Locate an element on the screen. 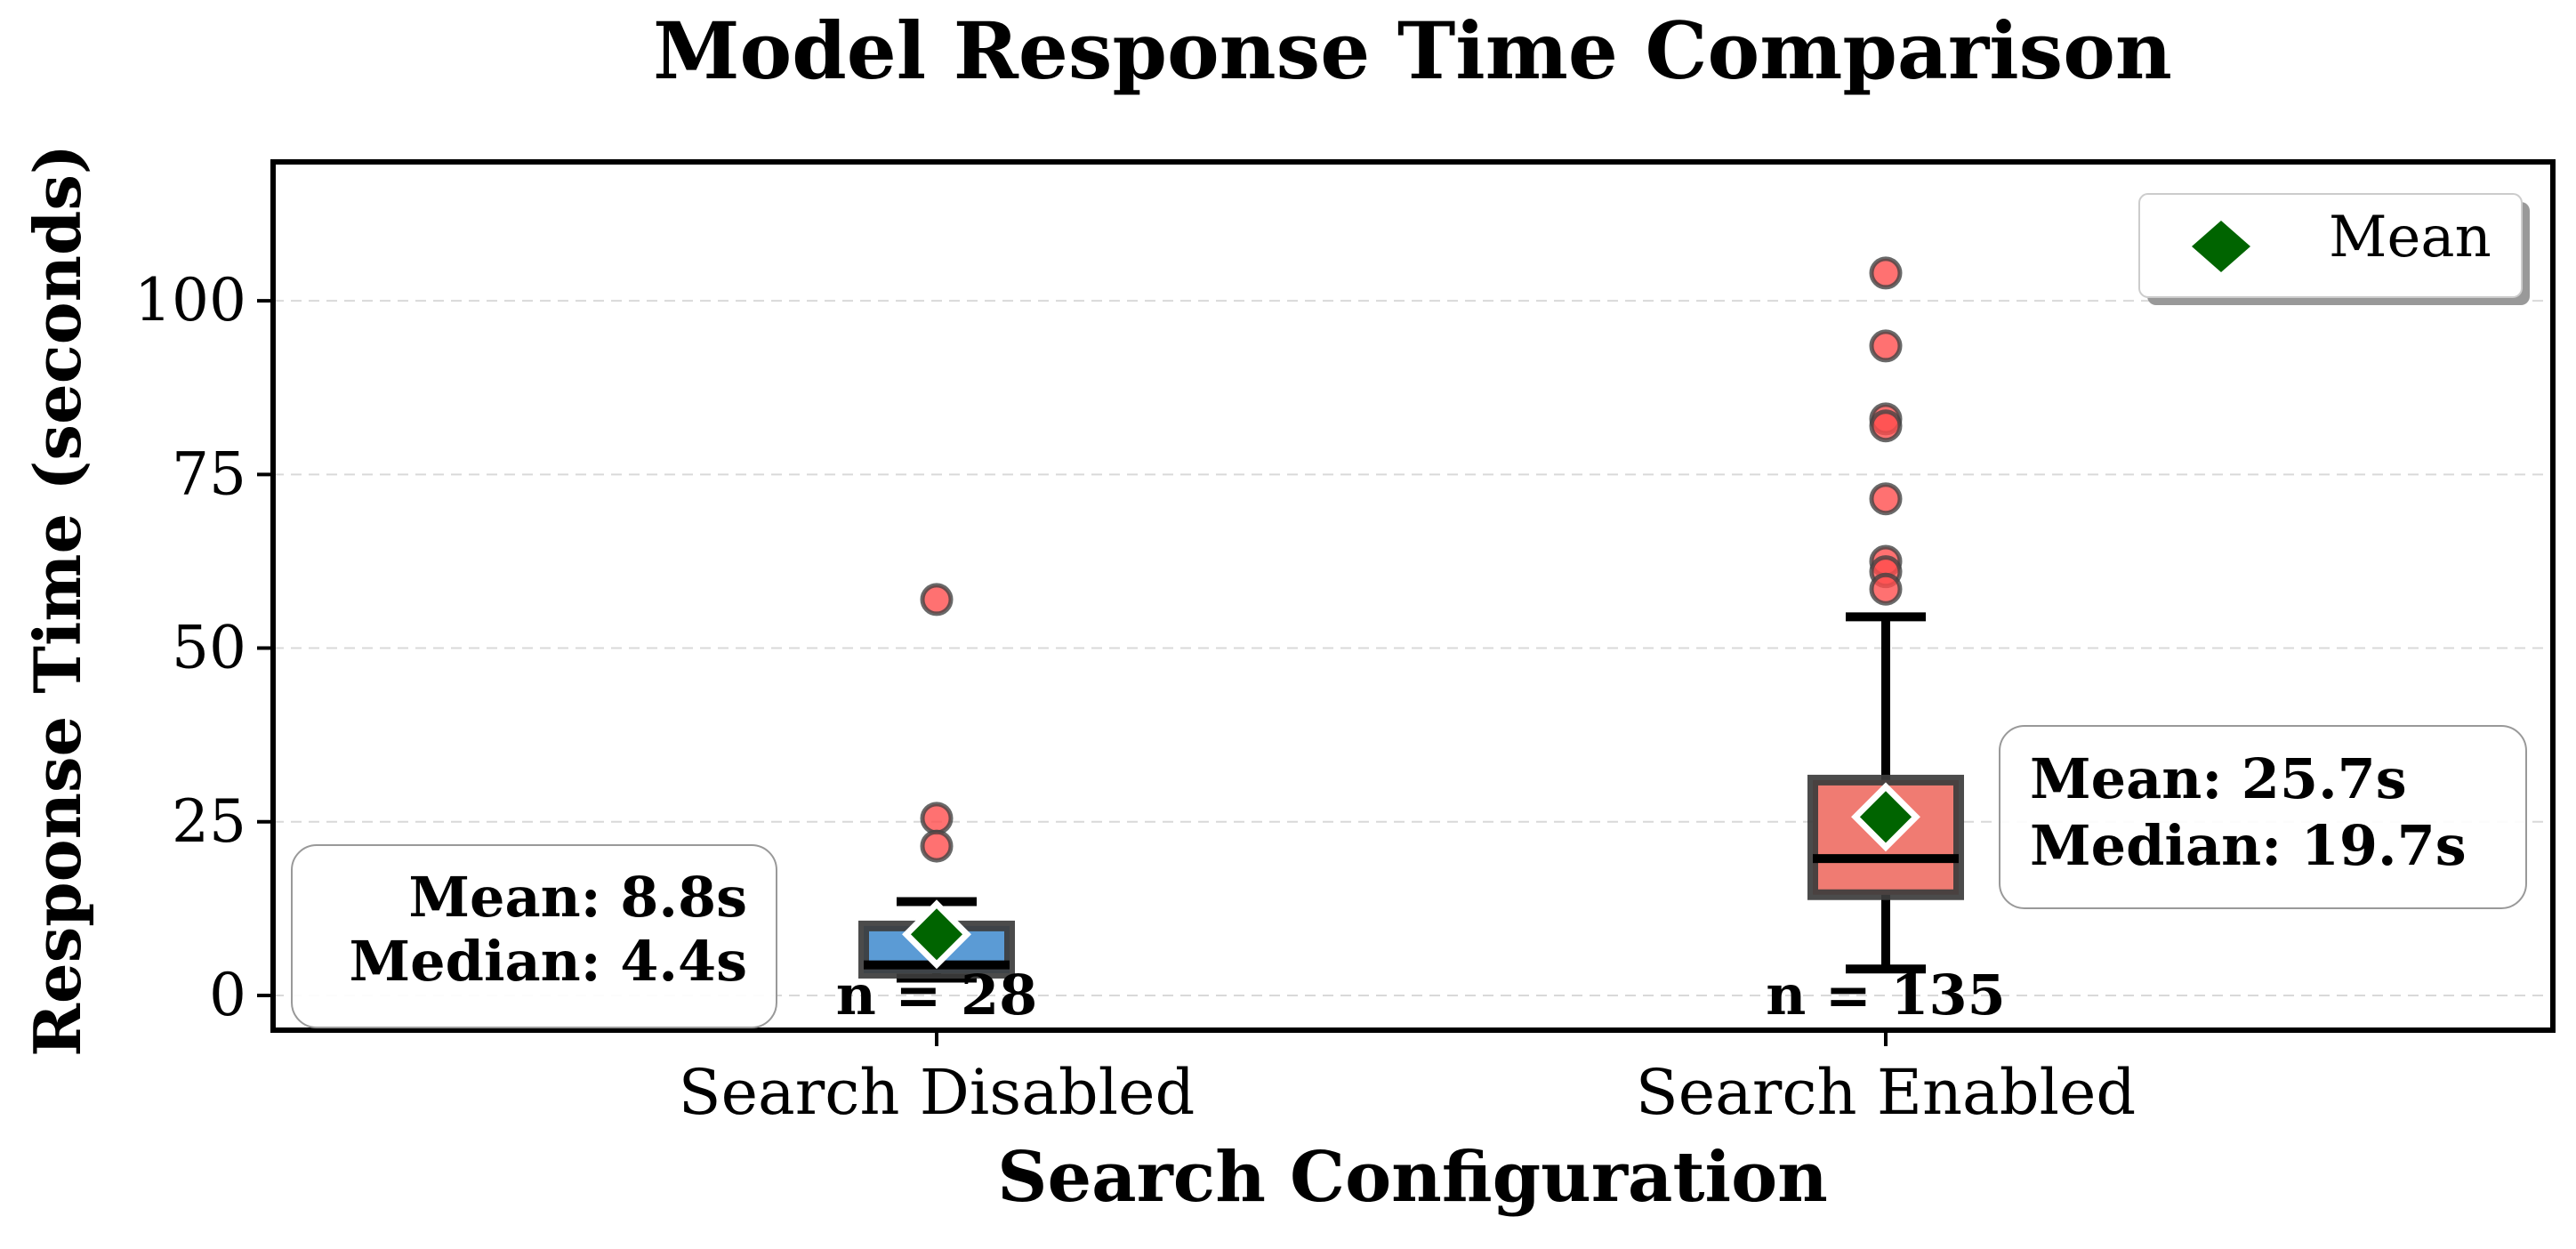 This screenshot has width=2576, height=1249. box-group-search-enabled is located at coordinates (1885, 793).